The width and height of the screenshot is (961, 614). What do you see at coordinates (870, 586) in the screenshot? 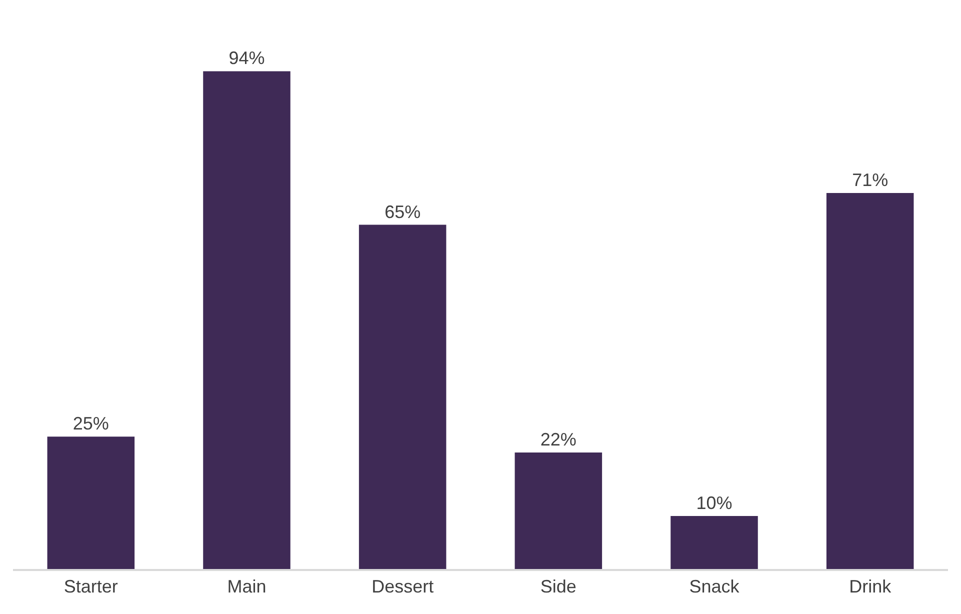
I see `x-tick-label: Drink` at bounding box center [870, 586].